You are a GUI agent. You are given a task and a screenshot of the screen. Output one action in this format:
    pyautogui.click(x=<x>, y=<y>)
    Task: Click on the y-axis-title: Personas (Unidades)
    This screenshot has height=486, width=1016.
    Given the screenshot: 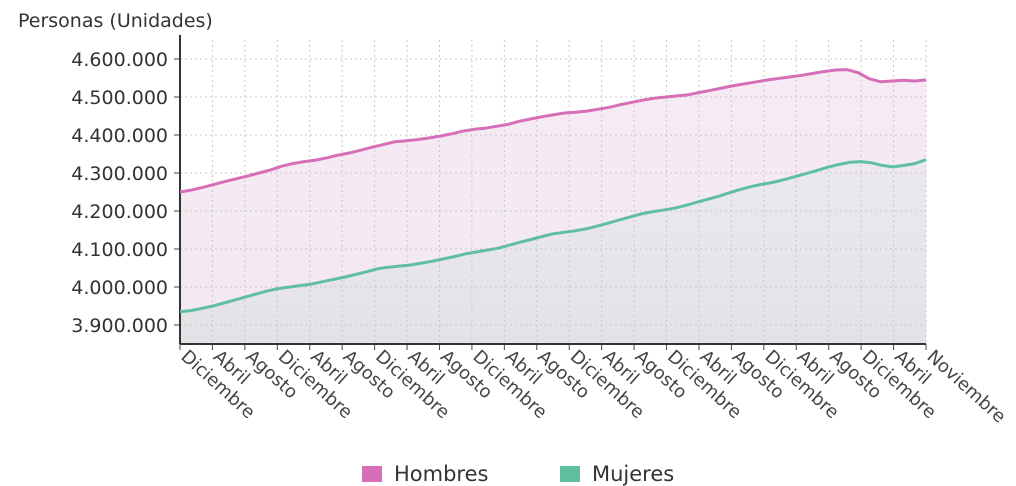 What is the action you would take?
    pyautogui.click(x=115, y=21)
    